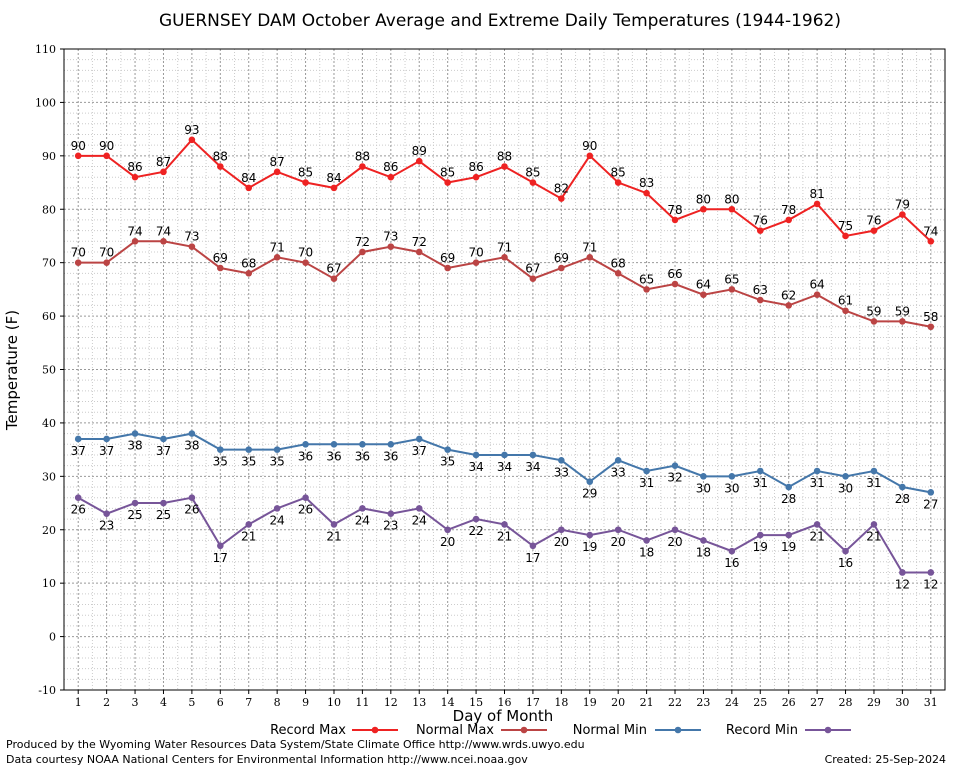 This screenshot has height=768, width=954. What do you see at coordinates (703, 488) in the screenshot?
I see `data-label: 30` at bounding box center [703, 488].